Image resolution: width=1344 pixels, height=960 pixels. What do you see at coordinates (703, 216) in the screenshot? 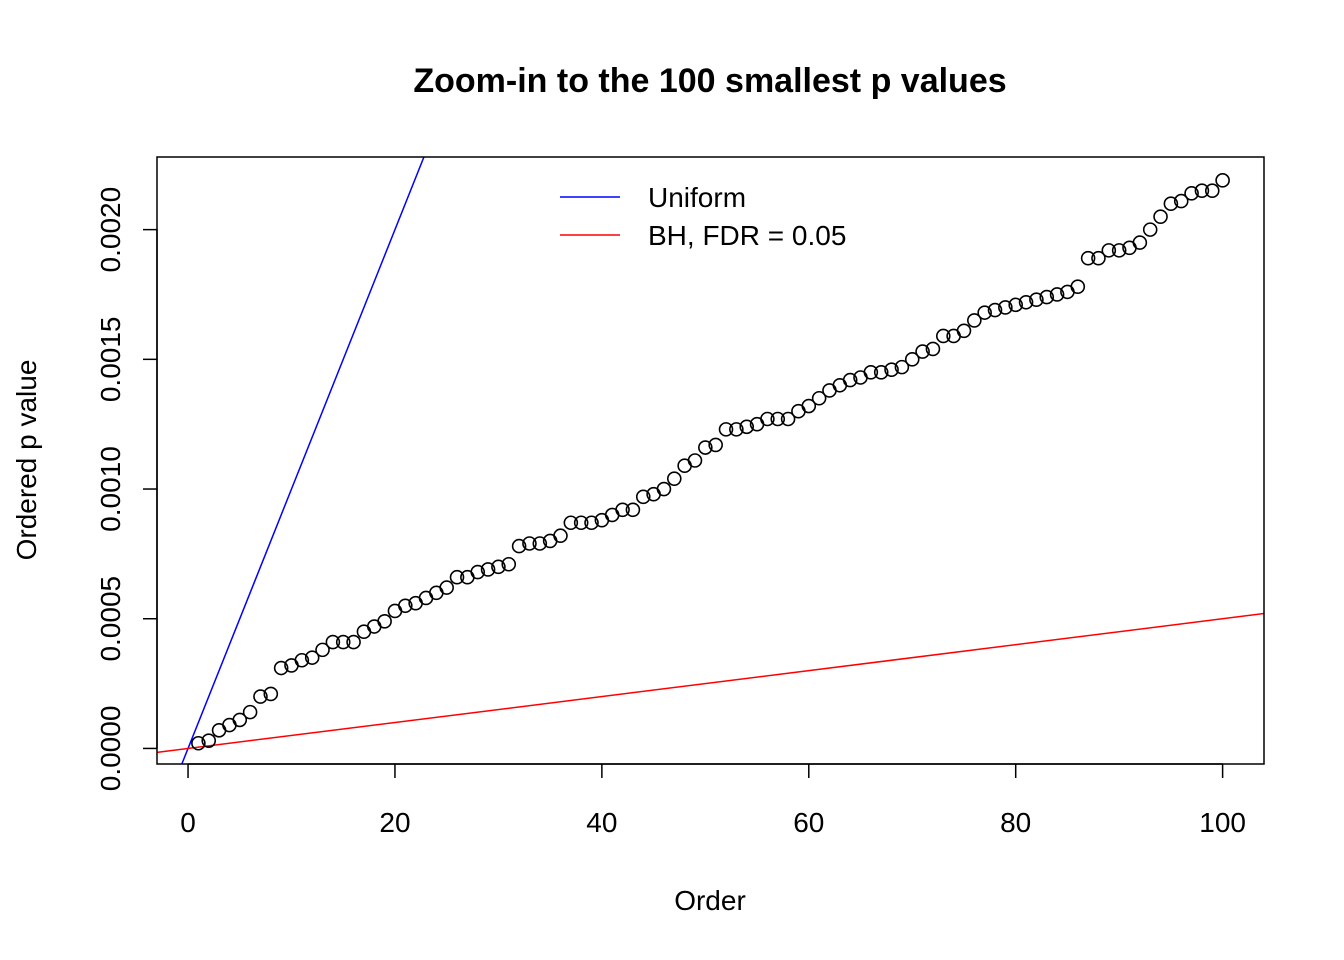
I see `legend: Uniform BH, FDR = 0.05` at bounding box center [703, 216].